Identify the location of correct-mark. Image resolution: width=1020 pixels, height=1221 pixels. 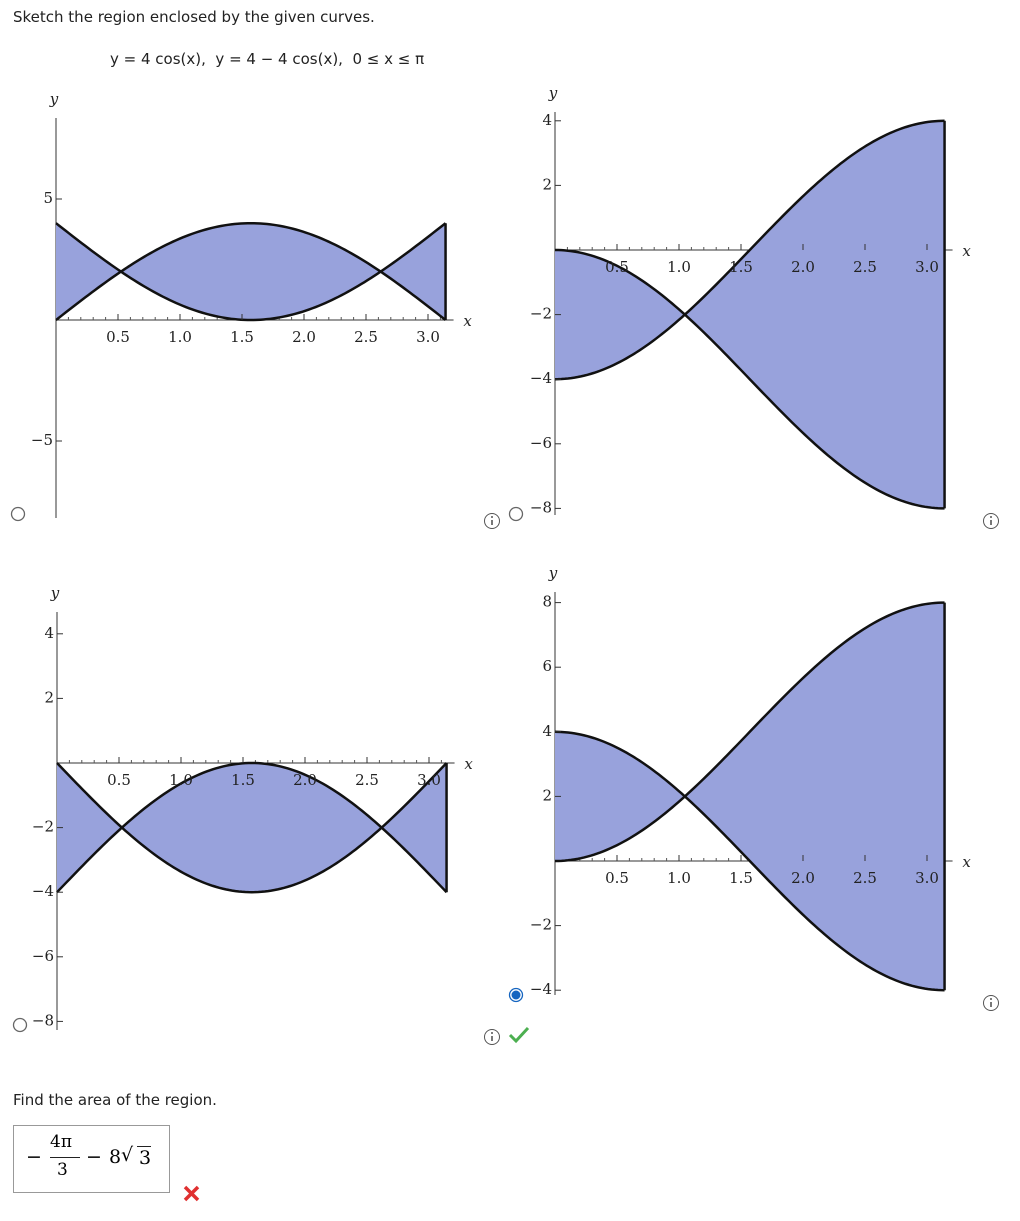
(519, 1035).